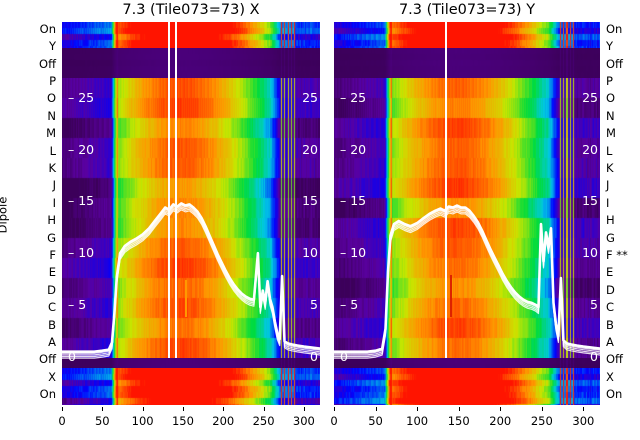  Describe the element at coordinates (610, 220) in the screenshot. I see `y-axis-label-right-H: H` at that location.